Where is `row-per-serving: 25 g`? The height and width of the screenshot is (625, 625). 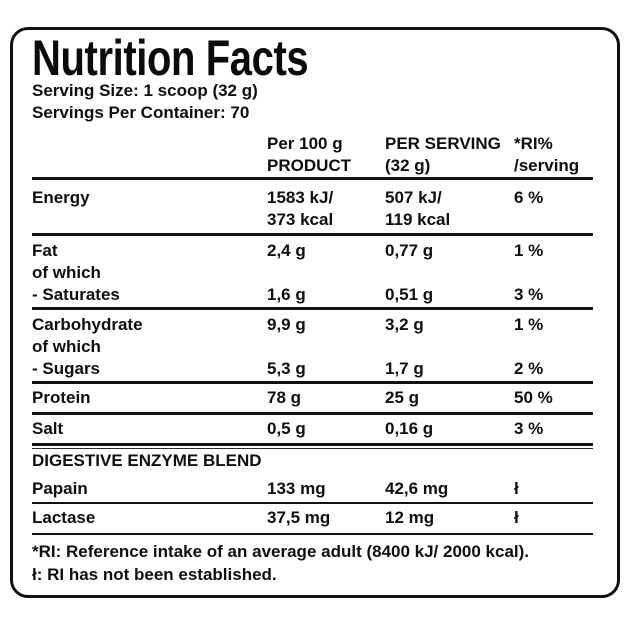 row-per-serving: 25 g is located at coordinates (402, 397).